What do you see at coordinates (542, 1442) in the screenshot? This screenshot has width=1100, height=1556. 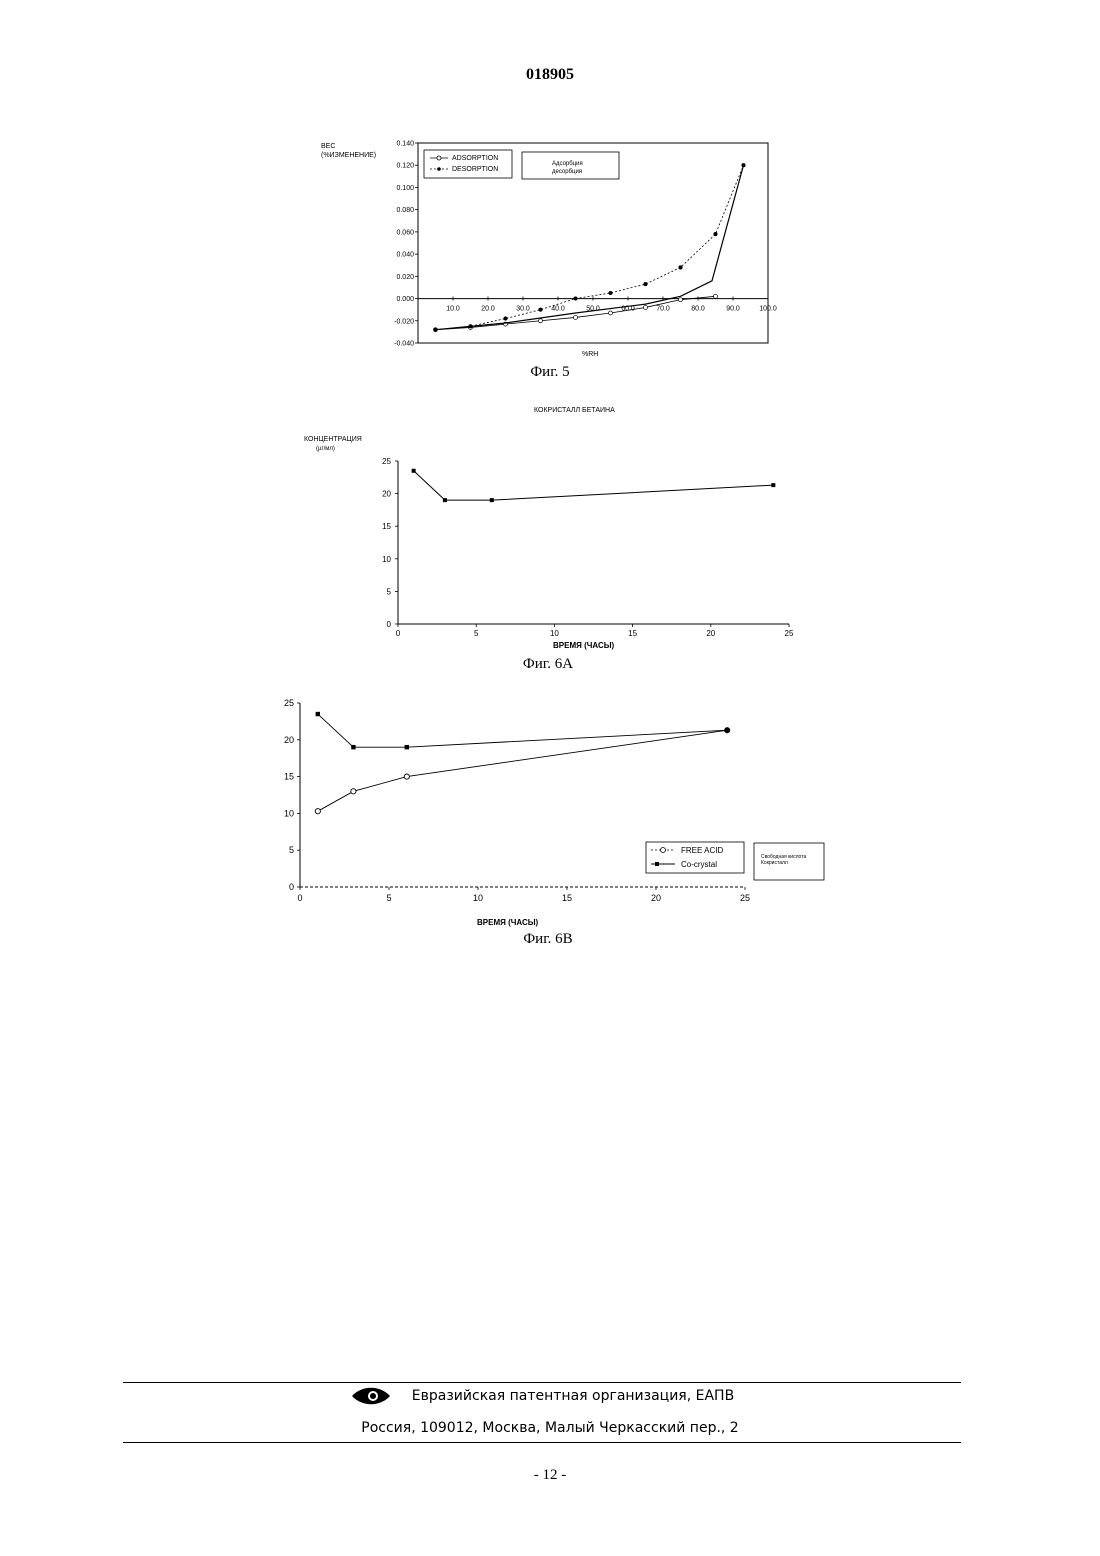 I see `footer-bottom-rule` at bounding box center [542, 1442].